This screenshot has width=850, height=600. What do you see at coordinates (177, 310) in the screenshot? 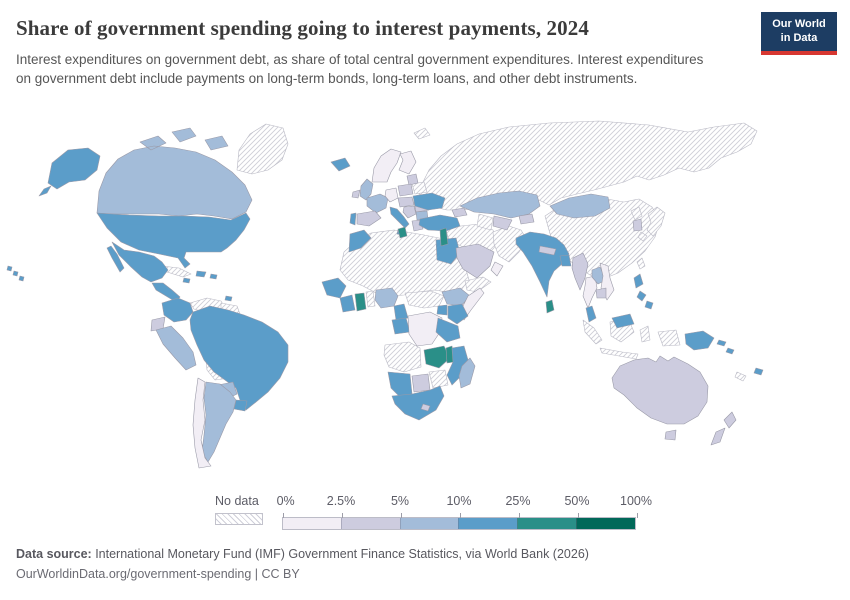
I see `country-colombia` at bounding box center [177, 310].